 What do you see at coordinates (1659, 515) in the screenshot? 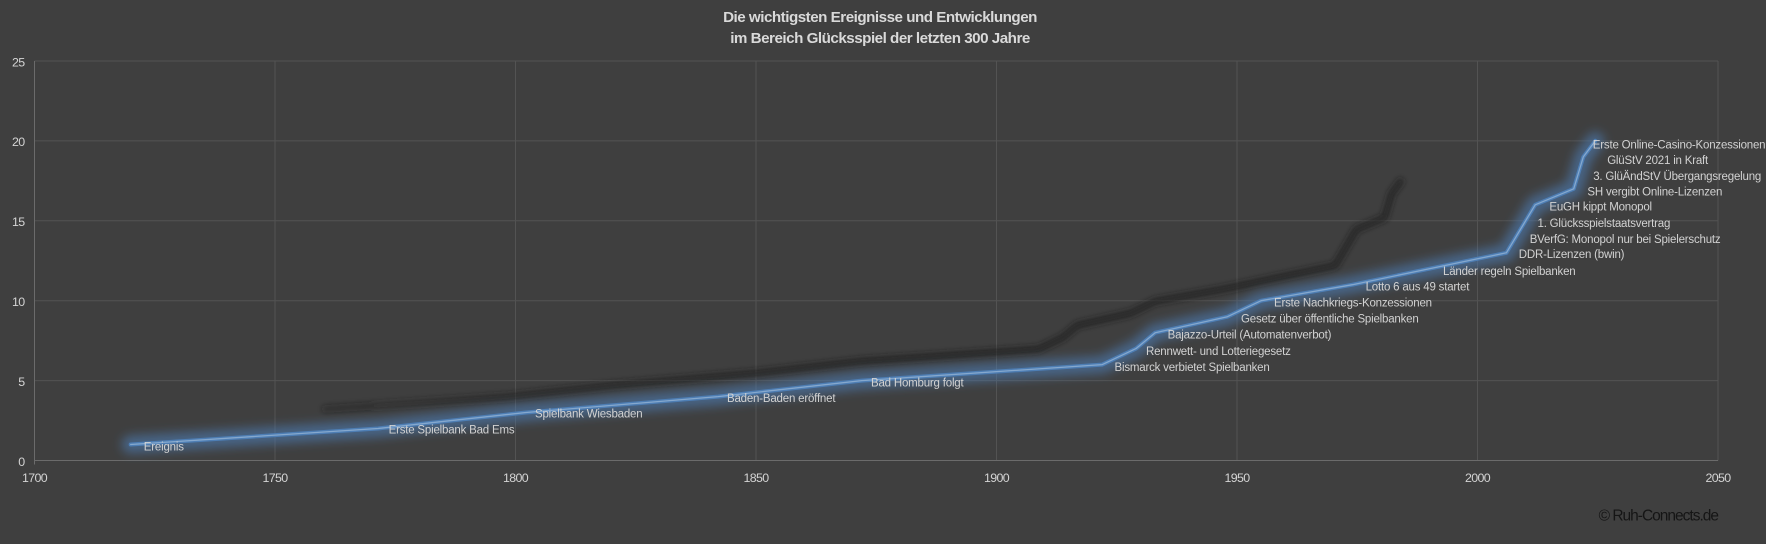
I see `svg-text: © Ruh-Connects.de` at bounding box center [1659, 515].